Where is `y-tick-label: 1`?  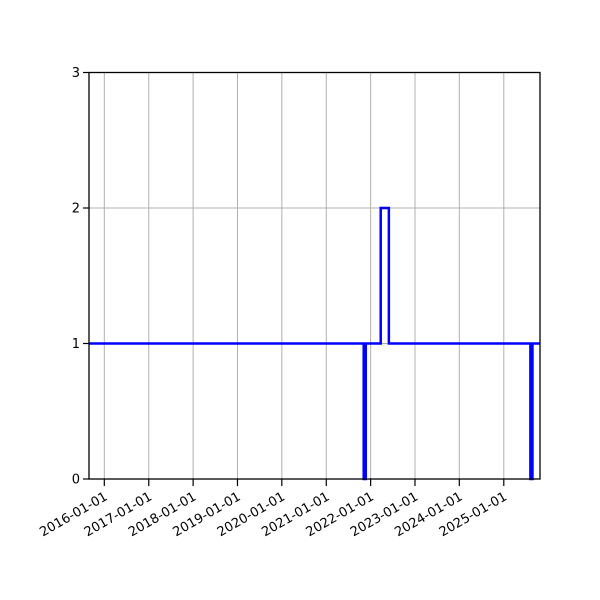 y-tick-label: 1 is located at coordinates (76, 344).